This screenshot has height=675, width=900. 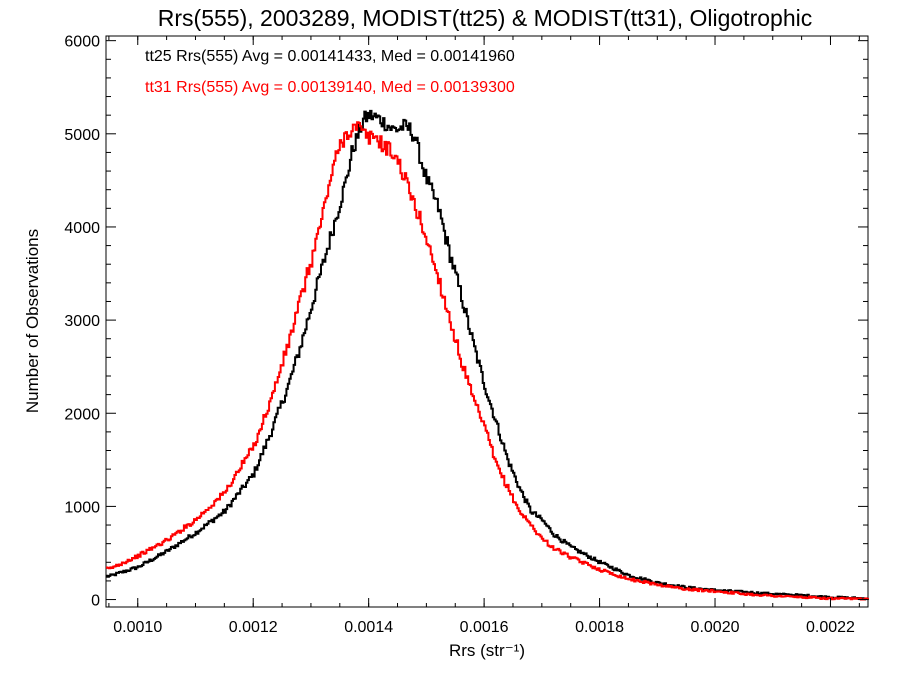 I want to click on y-tick-label: 6000, so click(x=82, y=42).